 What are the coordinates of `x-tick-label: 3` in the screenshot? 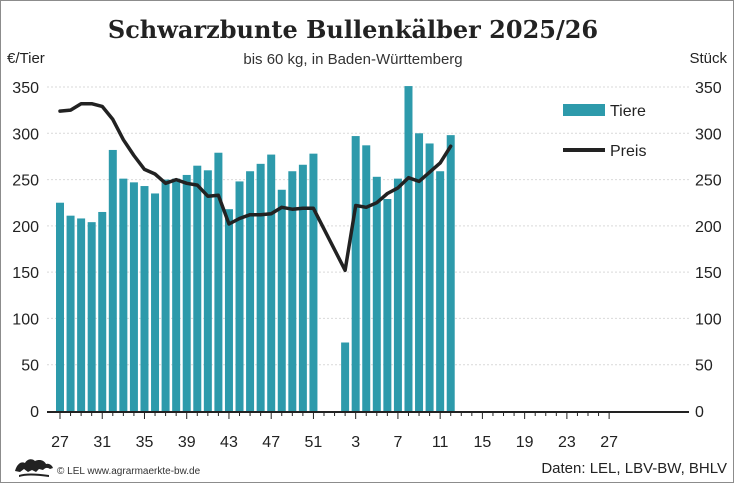 It's located at (355, 442).